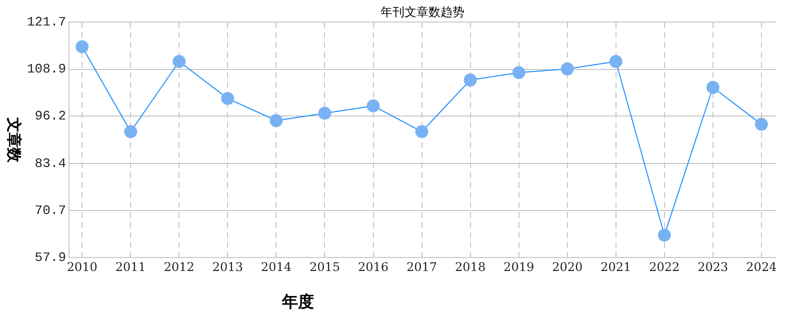 The image size is (798, 330). I want to click on y-axis-title: 文章数, so click(14, 140).